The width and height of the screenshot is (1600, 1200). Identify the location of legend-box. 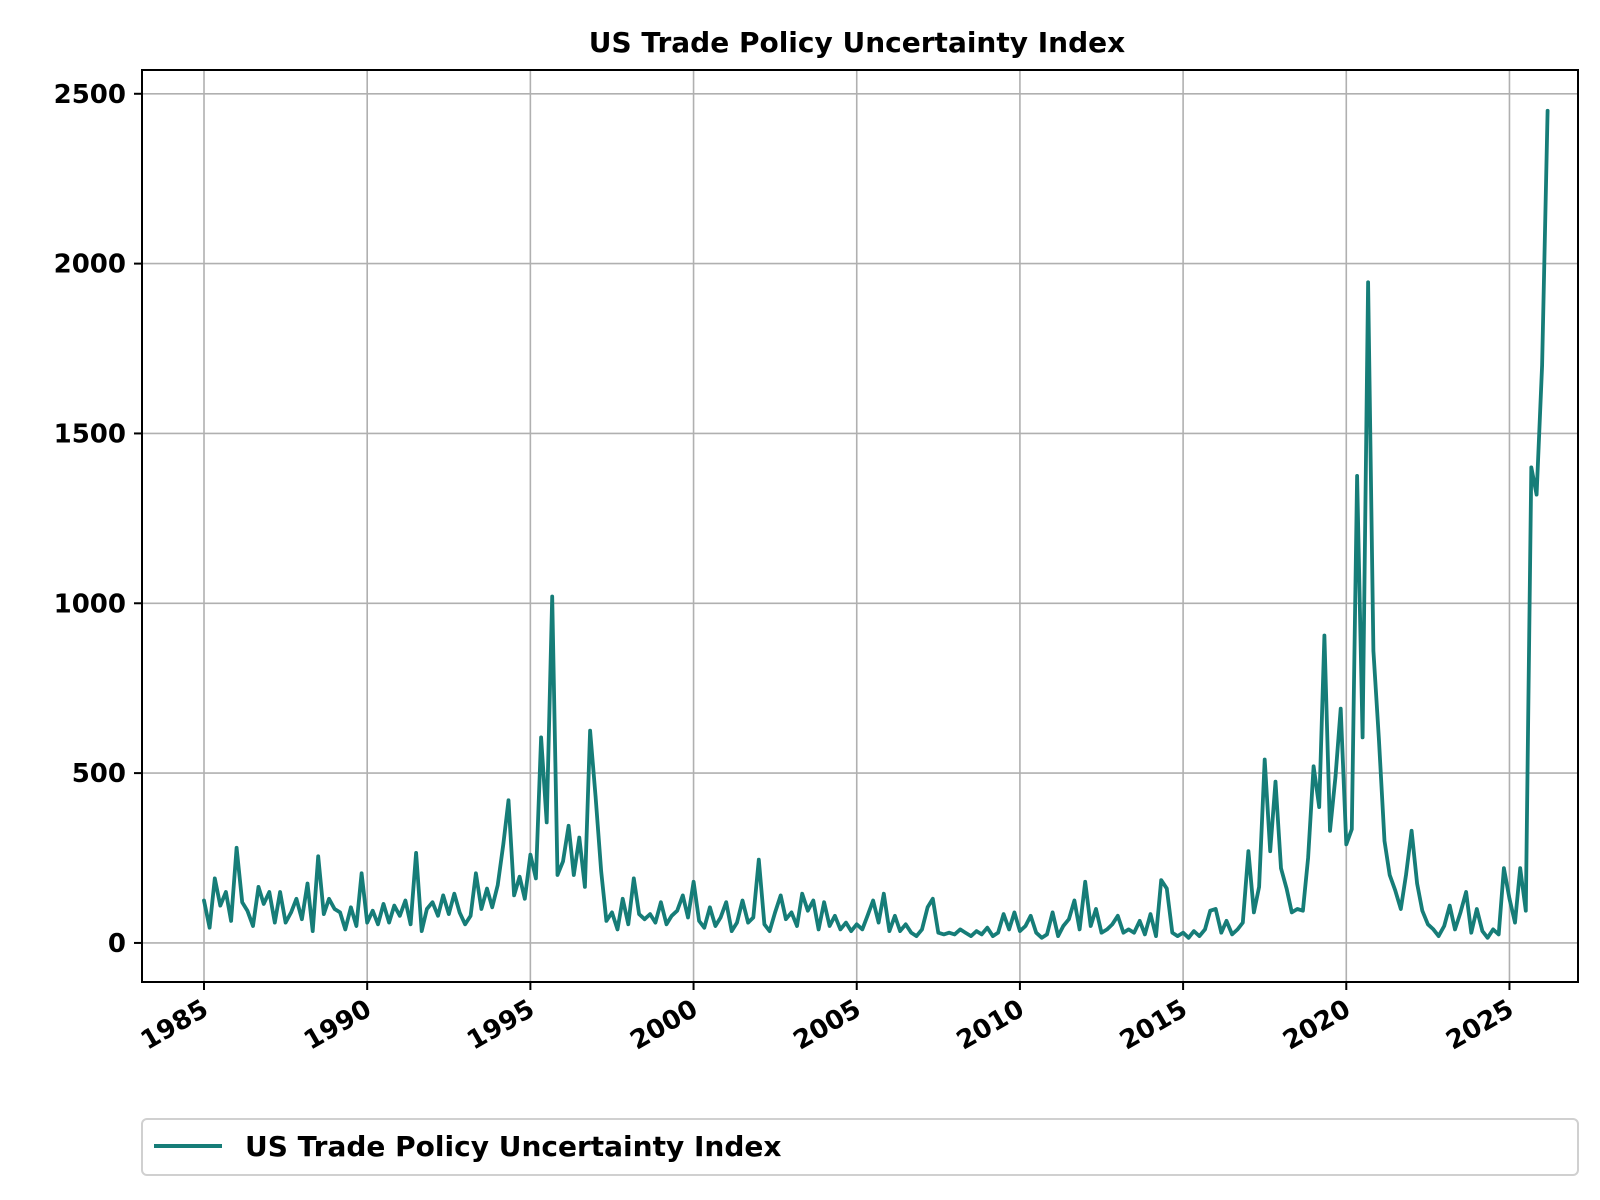
(860, 1147).